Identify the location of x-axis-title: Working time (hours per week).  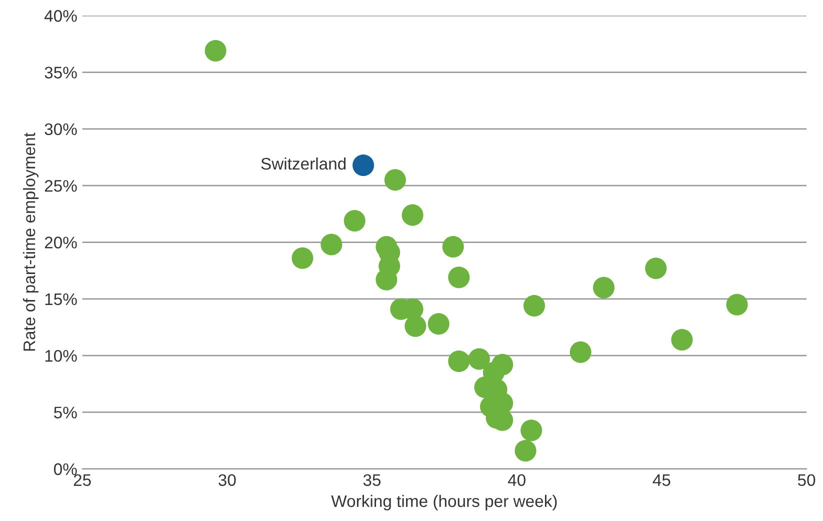
(444, 502).